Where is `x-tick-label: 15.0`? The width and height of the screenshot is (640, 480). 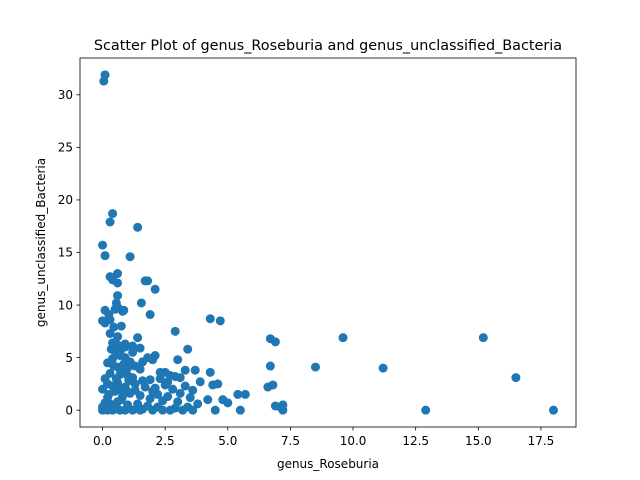 x-tick-label: 15.0 is located at coordinates (478, 441).